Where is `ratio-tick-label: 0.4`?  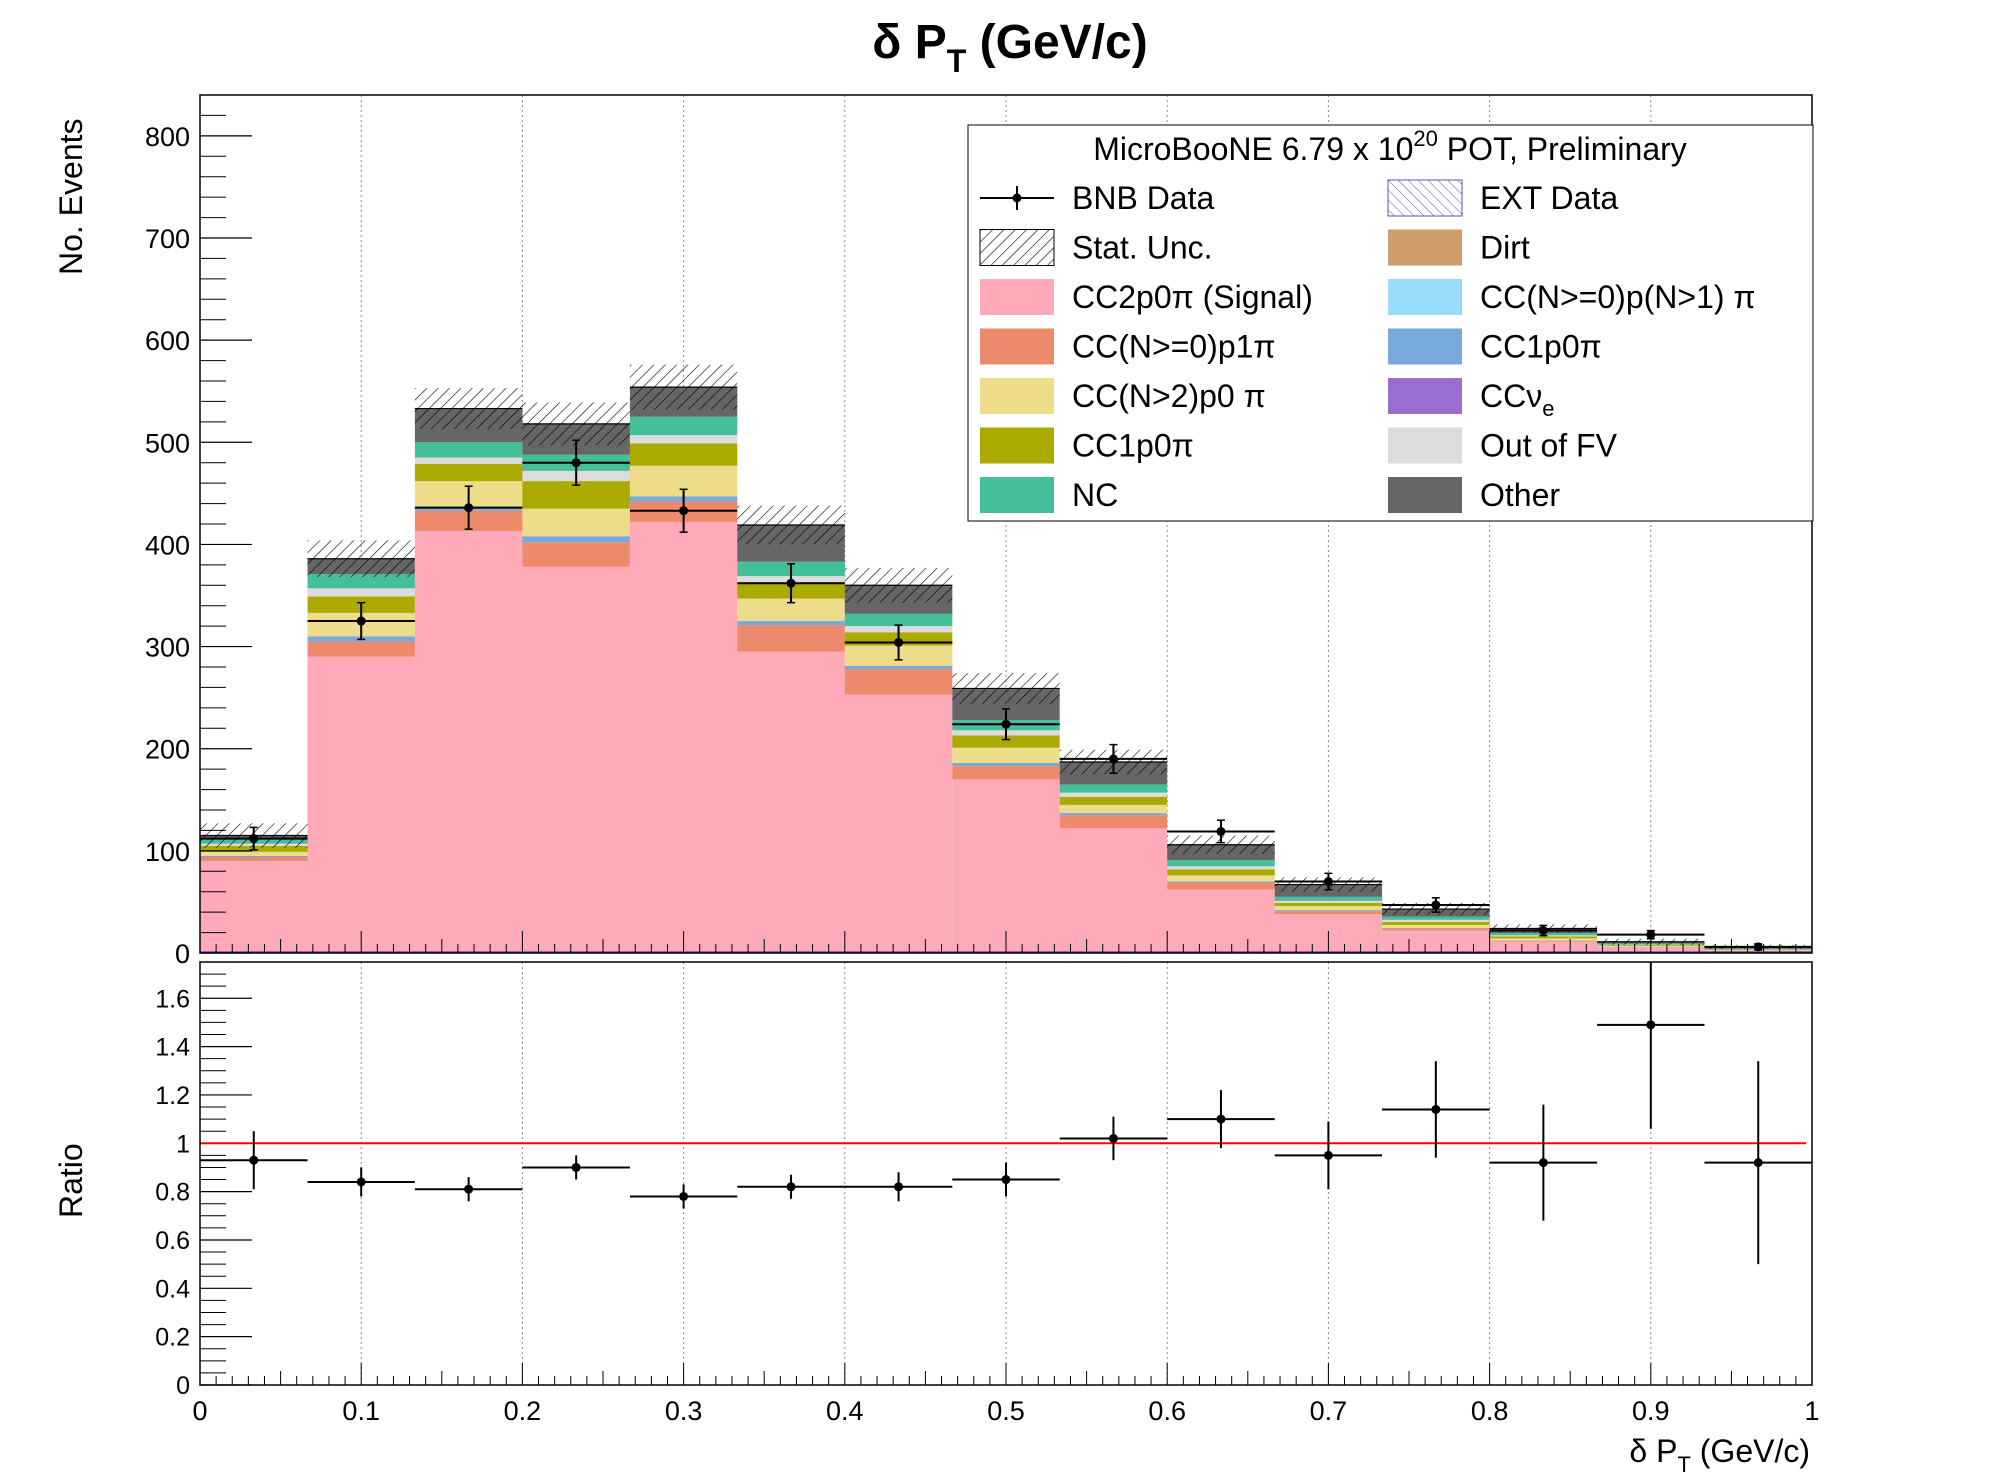 ratio-tick-label: 0.4 is located at coordinates (172, 1289).